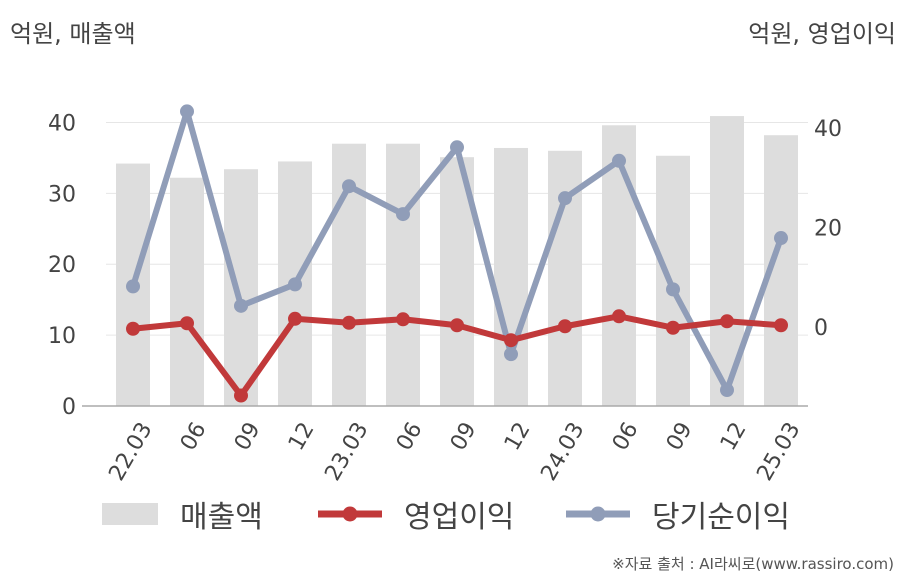 The image size is (908, 580). I want to click on legend: 매출액 영업이익 당기순이익, so click(454, 514).